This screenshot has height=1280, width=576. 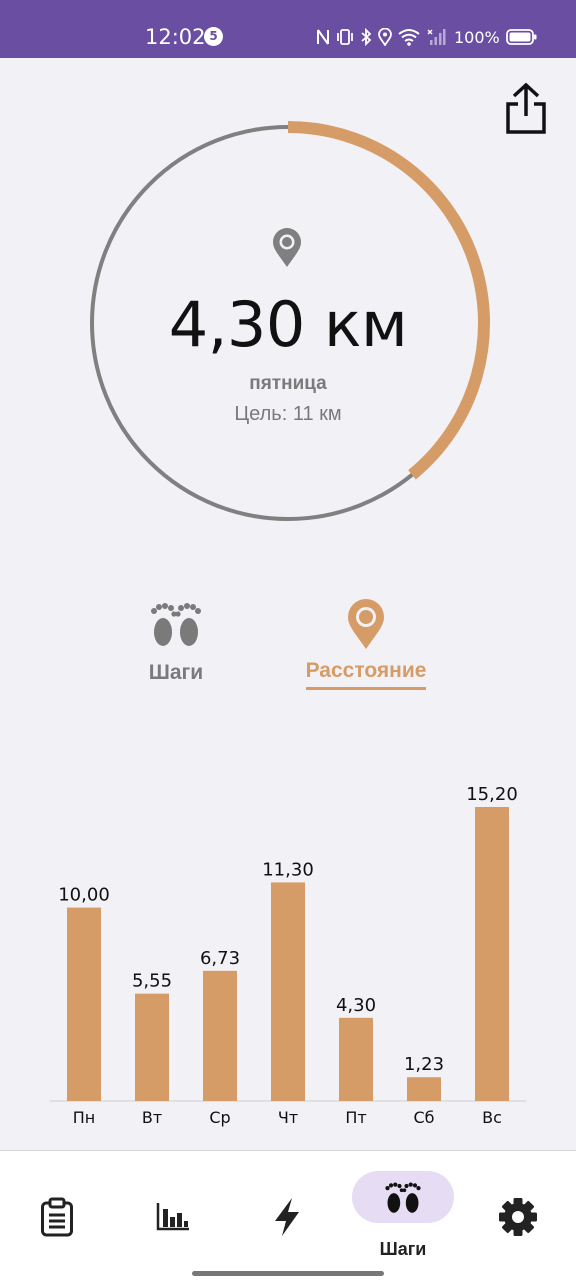 What do you see at coordinates (356, 1005) in the screenshot?
I see `bar-value-label: 4,30` at bounding box center [356, 1005].